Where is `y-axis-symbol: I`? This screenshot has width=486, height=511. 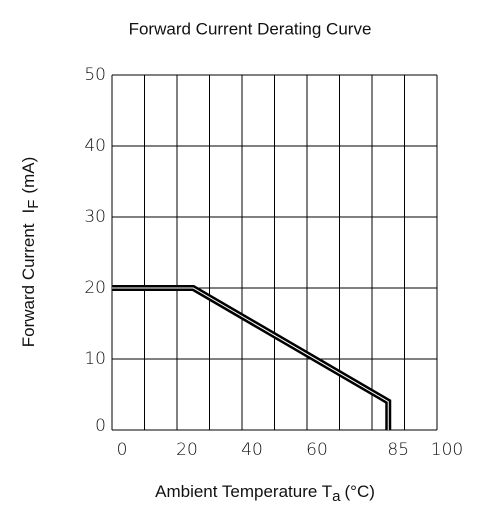
y-axis-symbol: I is located at coordinates (28, 211).